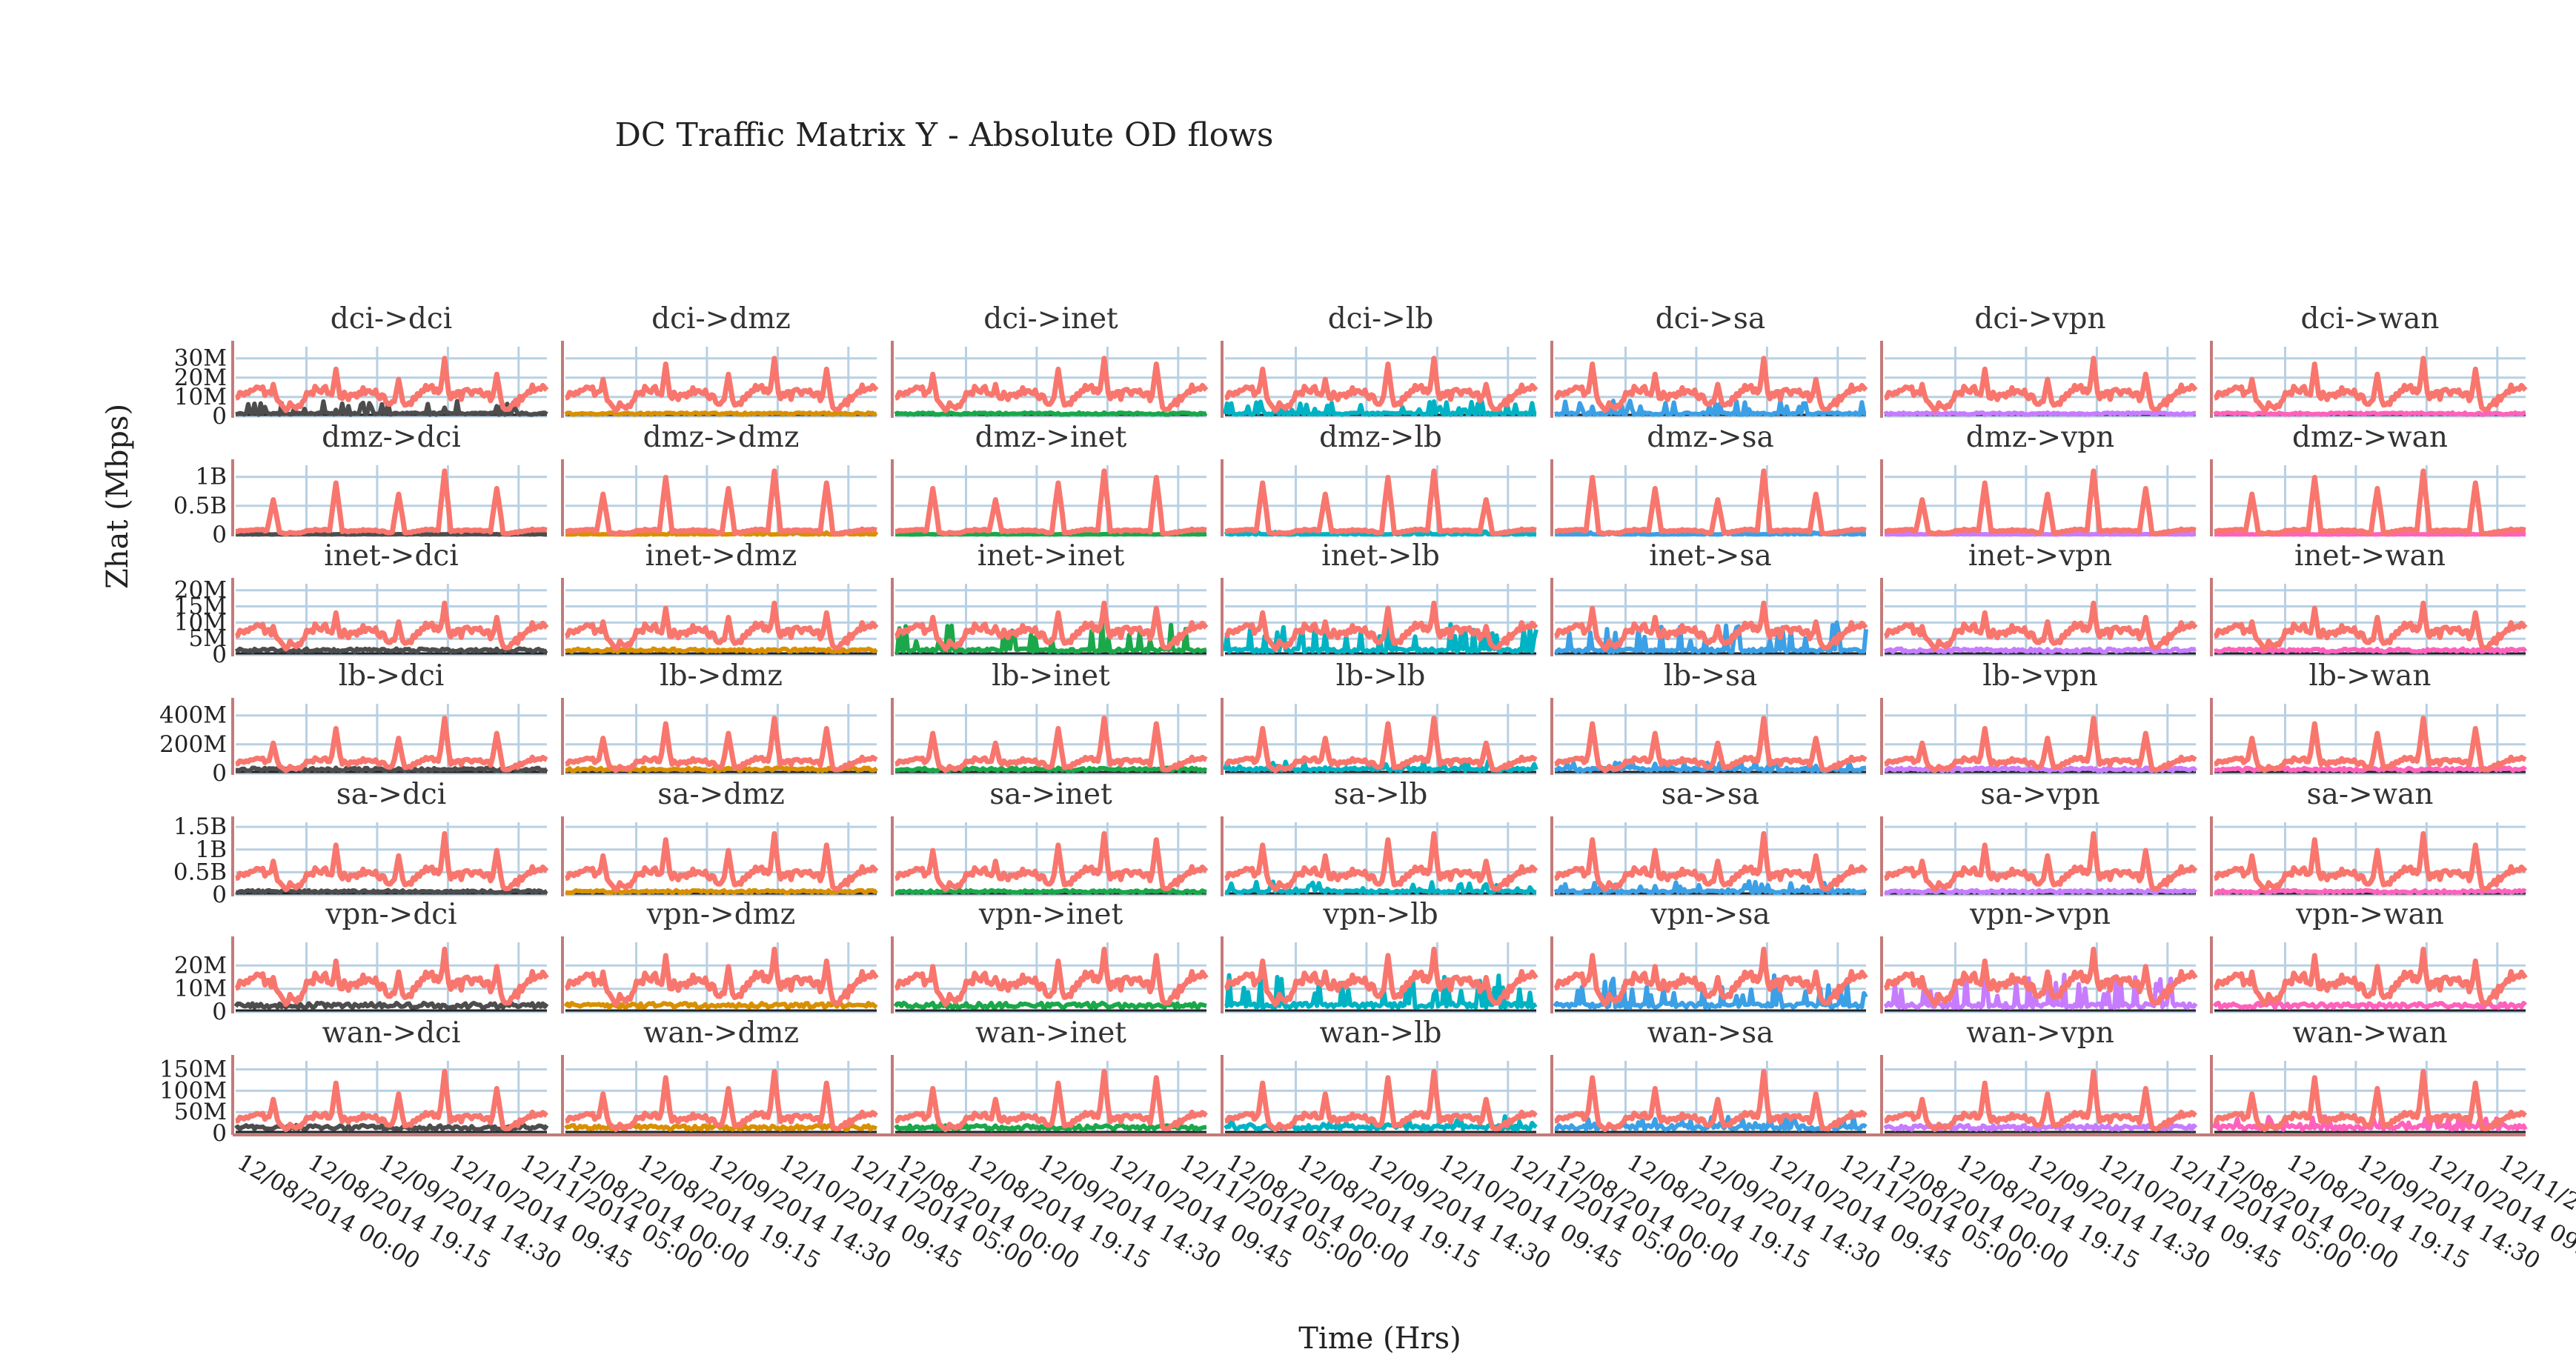 The width and height of the screenshot is (2576, 1372). What do you see at coordinates (719, 717) in the screenshot?
I see `panel: lb->dmz` at bounding box center [719, 717].